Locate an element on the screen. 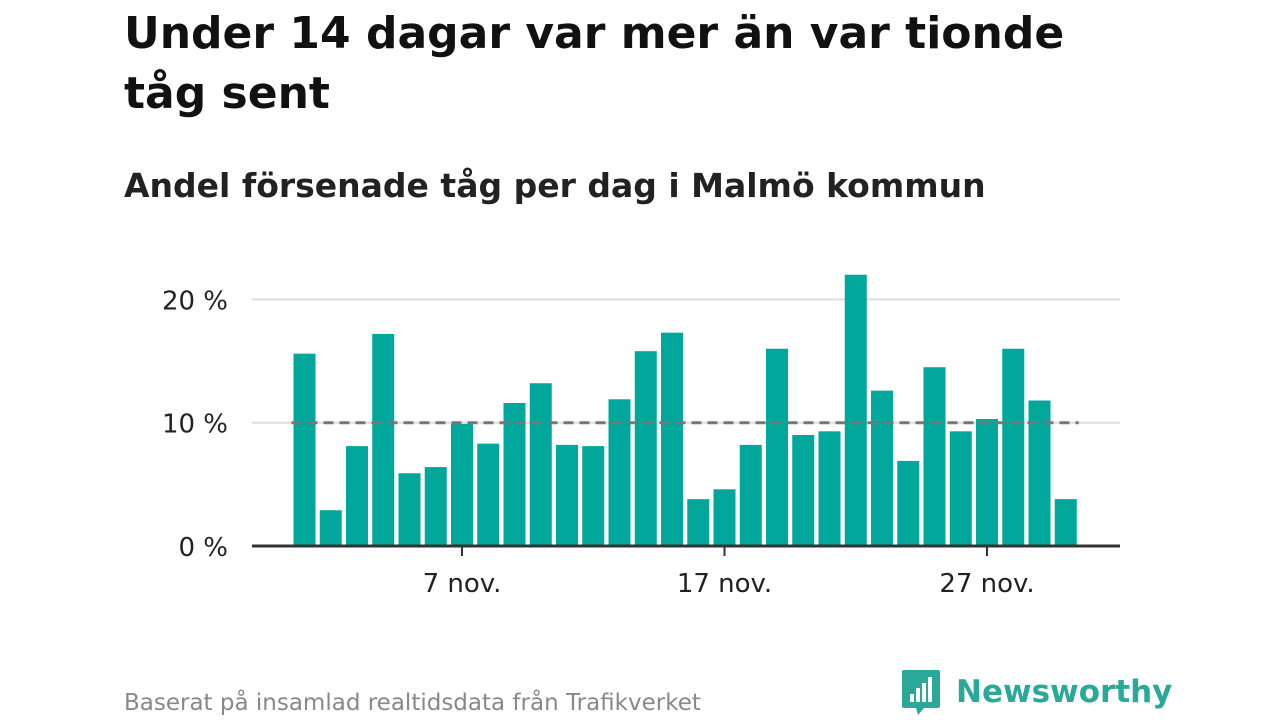 The width and height of the screenshot is (1280, 720). y-tick-label: 10 % is located at coordinates (195, 425).